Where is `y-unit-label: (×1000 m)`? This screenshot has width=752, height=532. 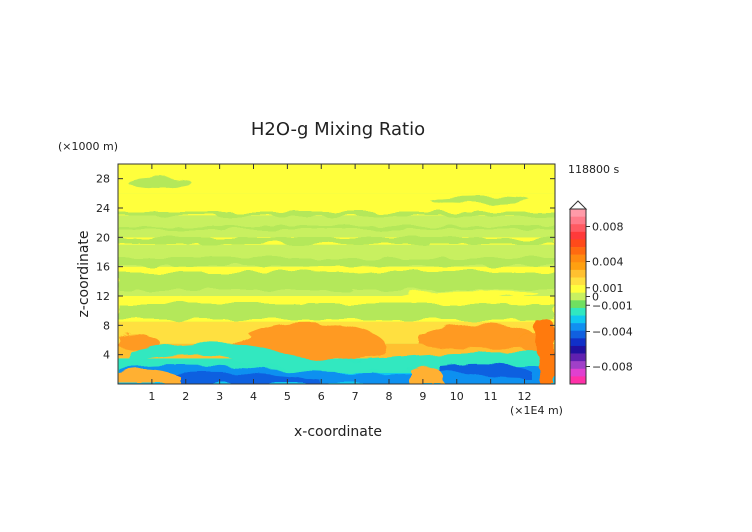
y-unit-label: (×1000 m) is located at coordinates (88, 146).